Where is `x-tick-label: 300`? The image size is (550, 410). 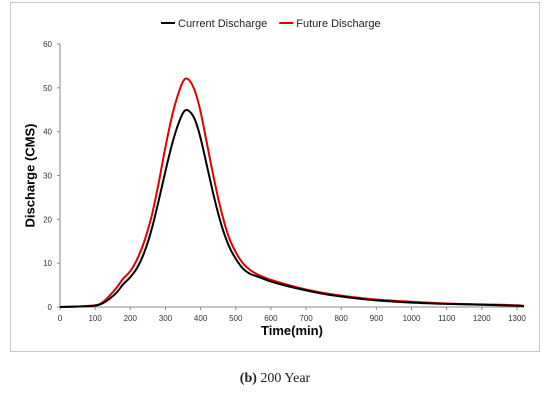 x-tick-label: 300 is located at coordinates (166, 318).